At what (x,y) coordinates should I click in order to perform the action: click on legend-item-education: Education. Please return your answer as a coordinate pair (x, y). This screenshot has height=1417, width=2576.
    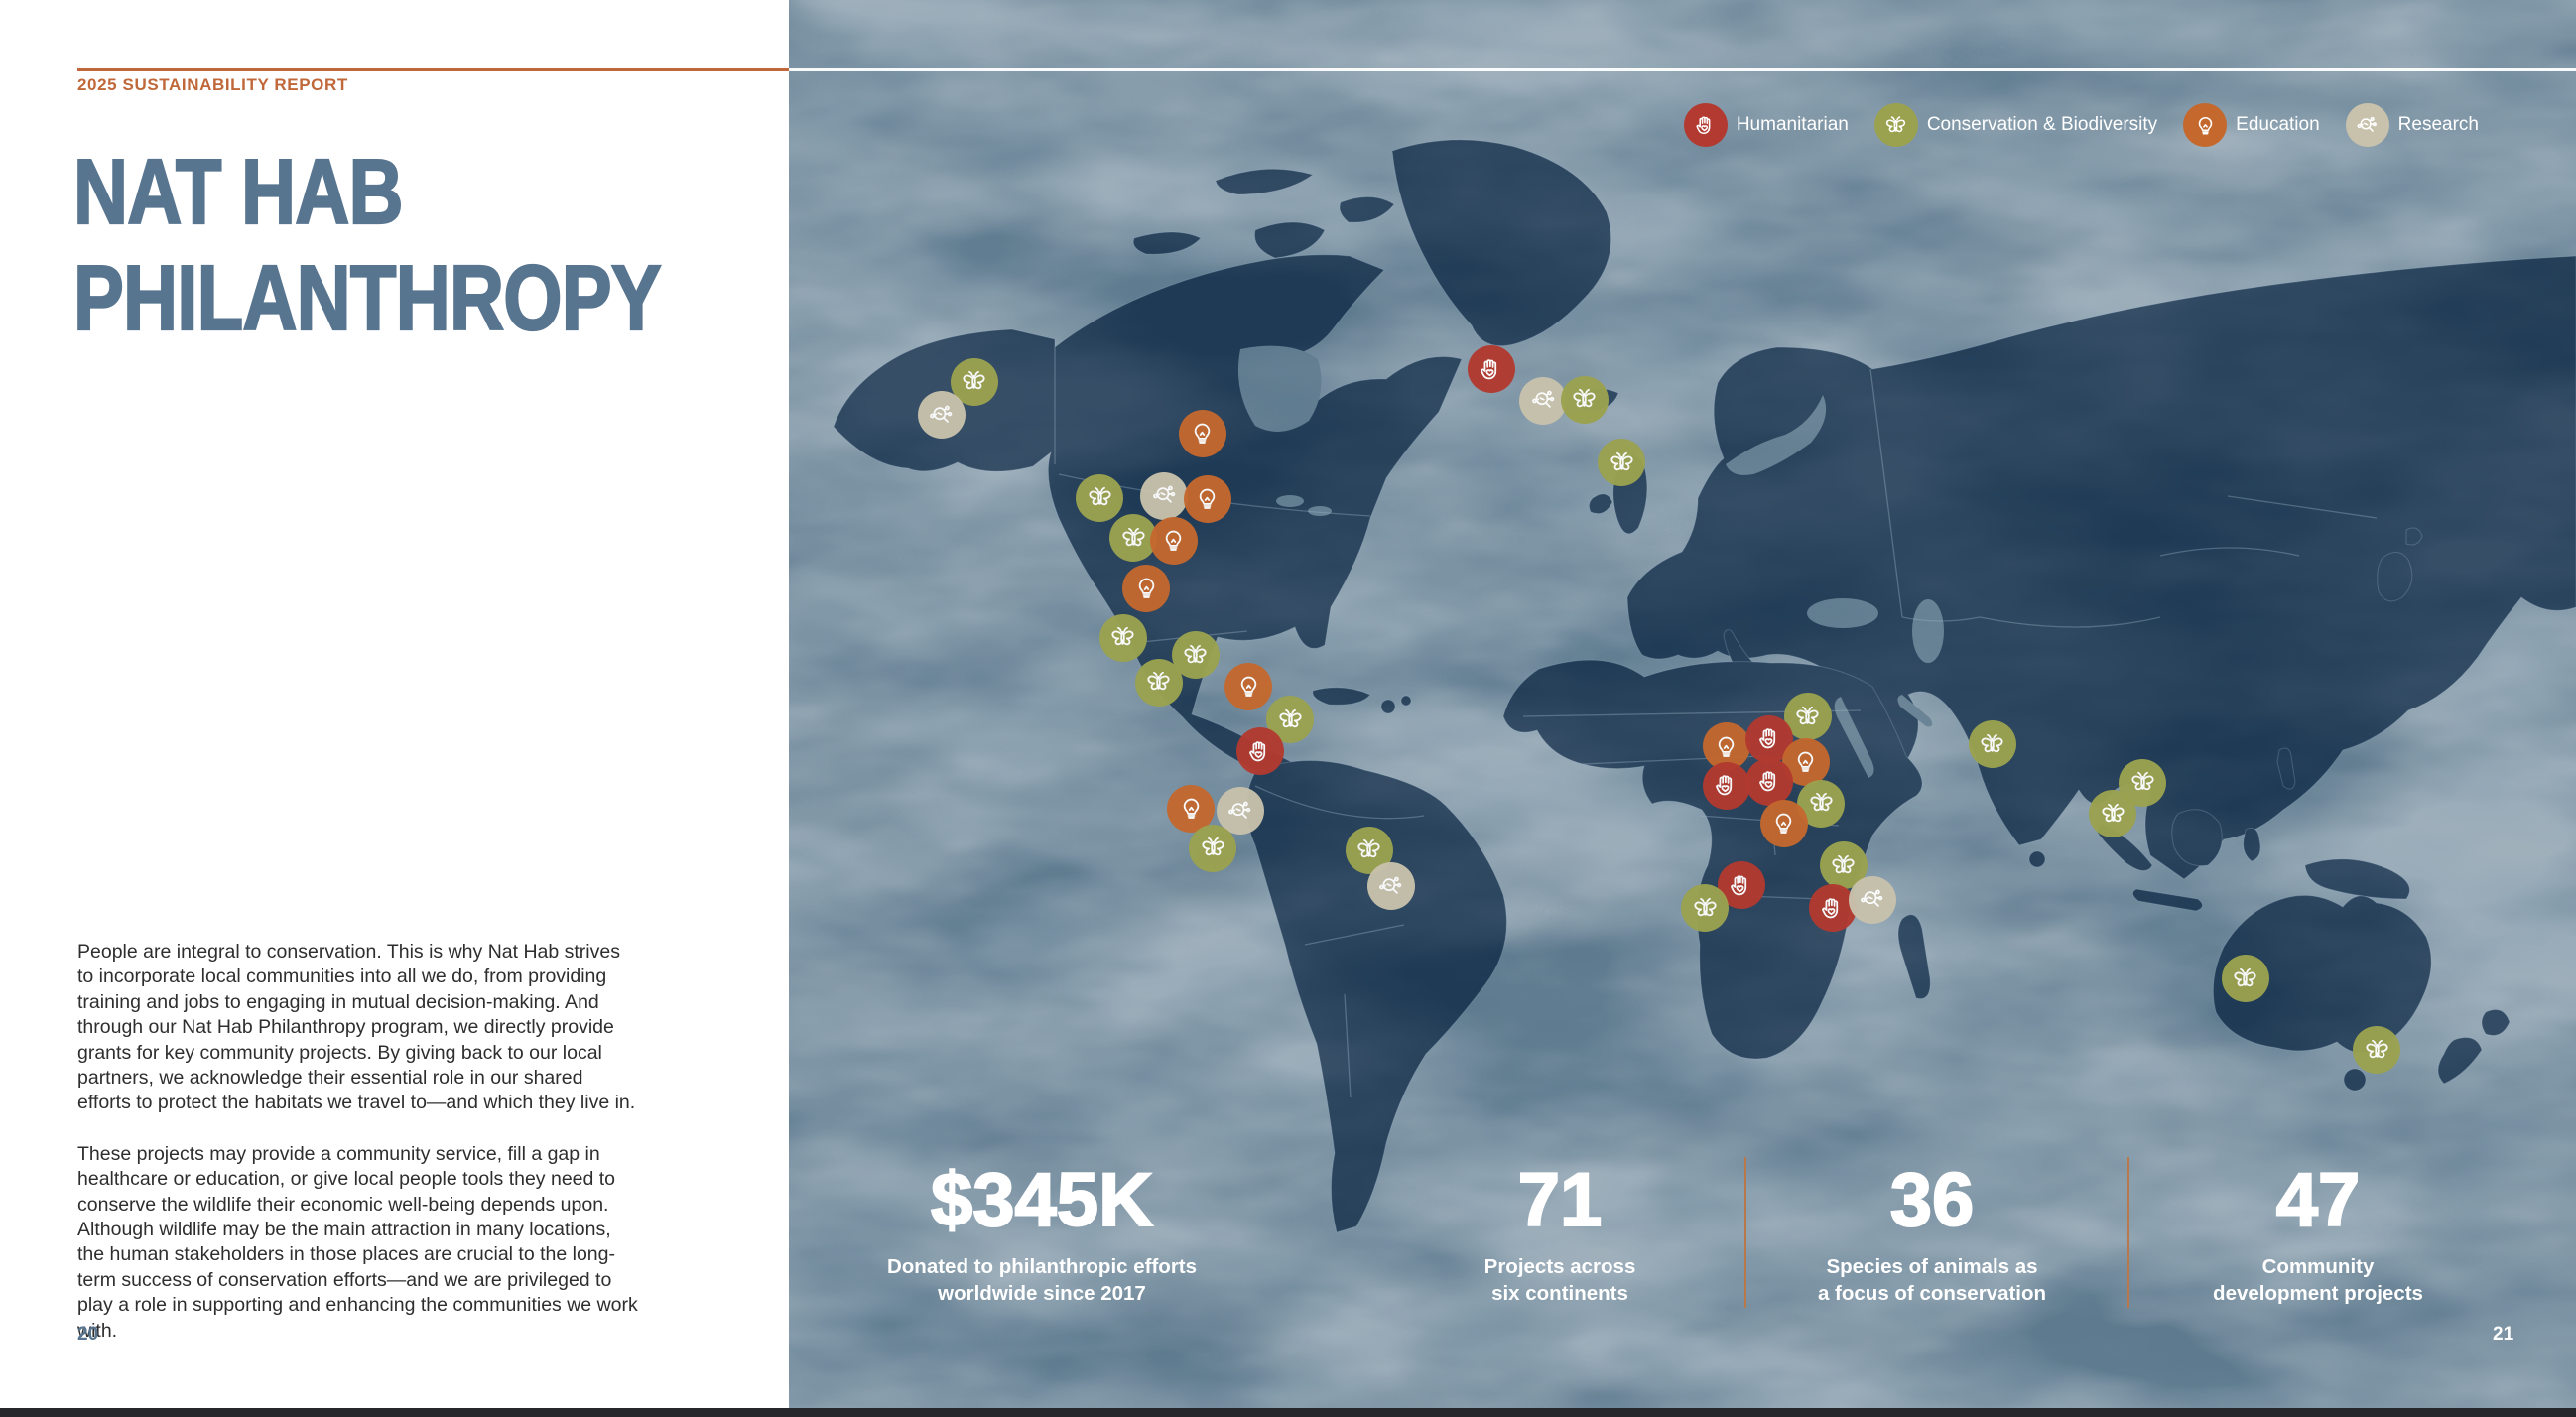
    Looking at the image, I should click on (2252, 125).